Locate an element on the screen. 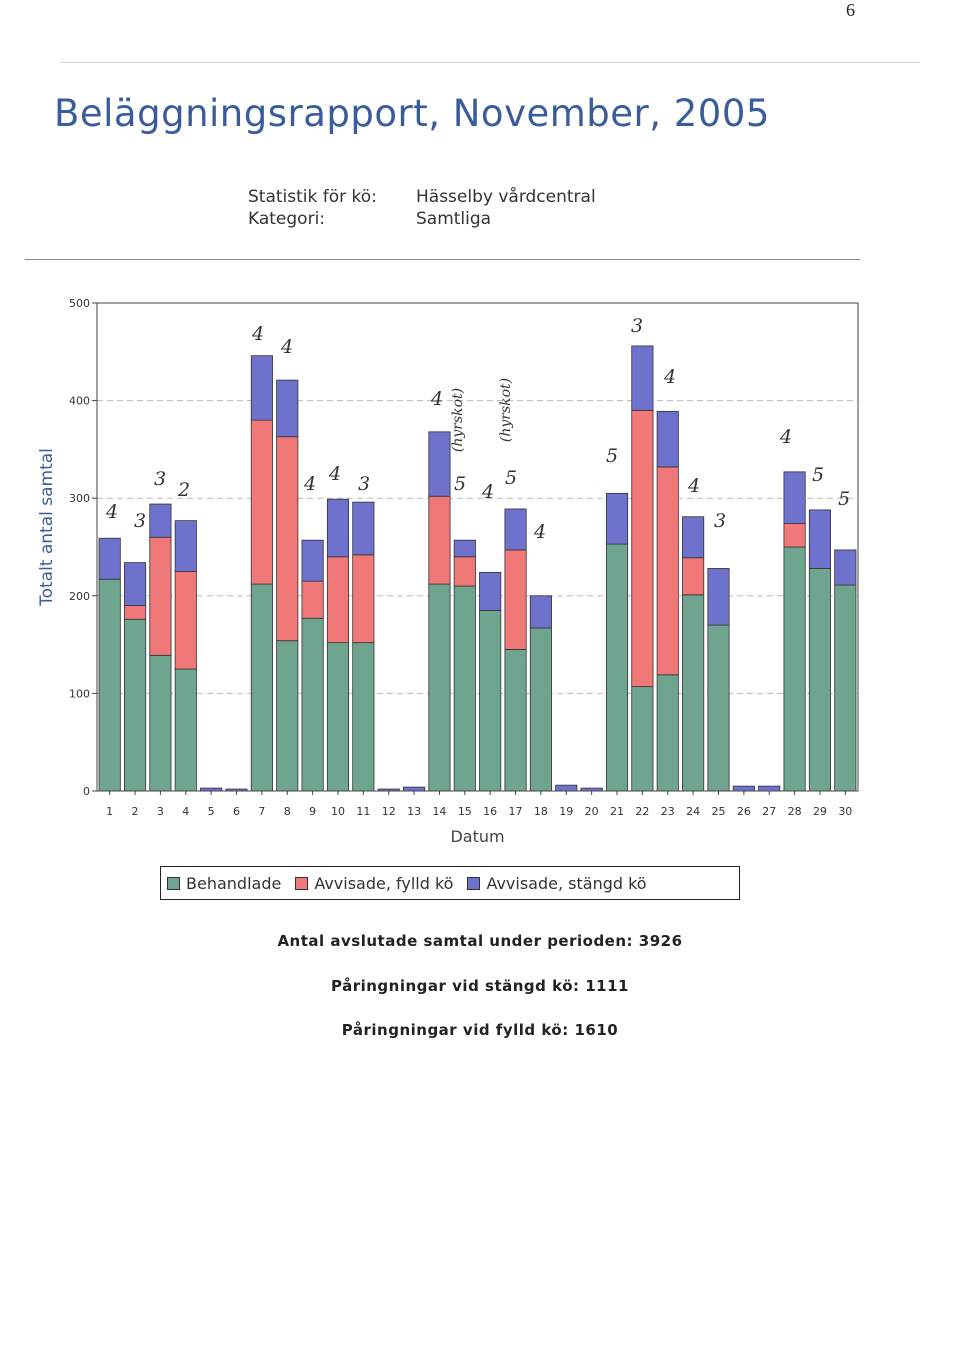  x-tick-label: 22 is located at coordinates (642, 811).